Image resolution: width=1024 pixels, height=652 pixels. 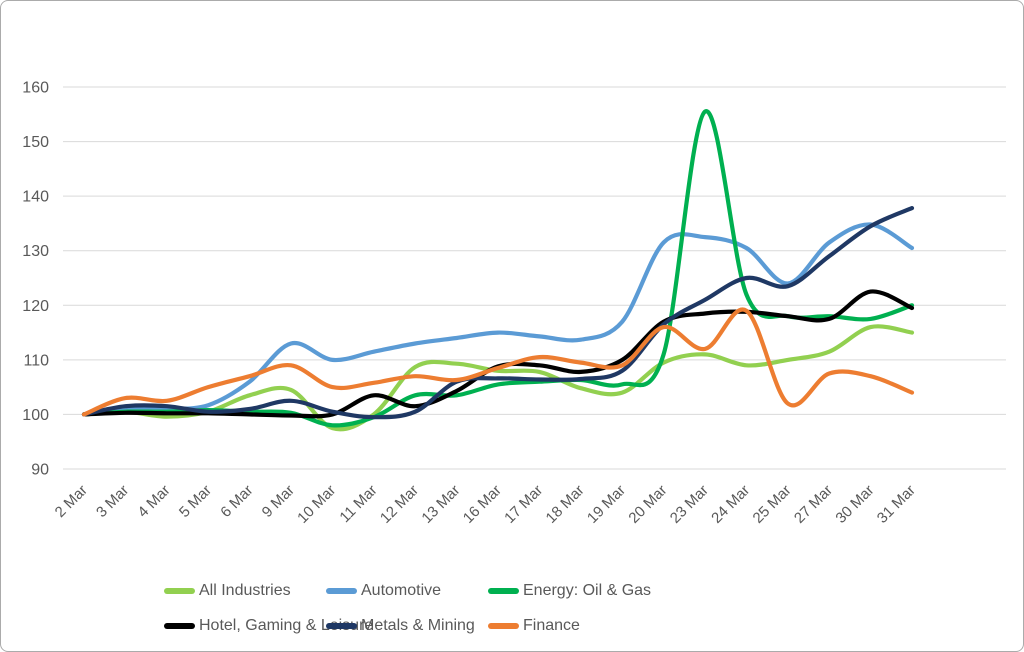 What do you see at coordinates (153, 501) in the screenshot?
I see `svg-text: 4 Mar` at bounding box center [153, 501].